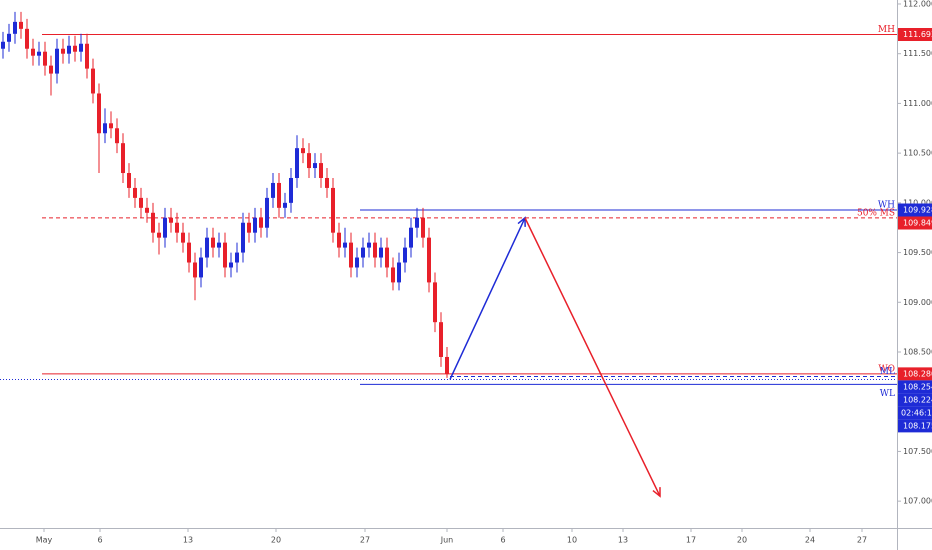 The image size is (932, 550). I want to click on countdown-box, so click(915, 413).